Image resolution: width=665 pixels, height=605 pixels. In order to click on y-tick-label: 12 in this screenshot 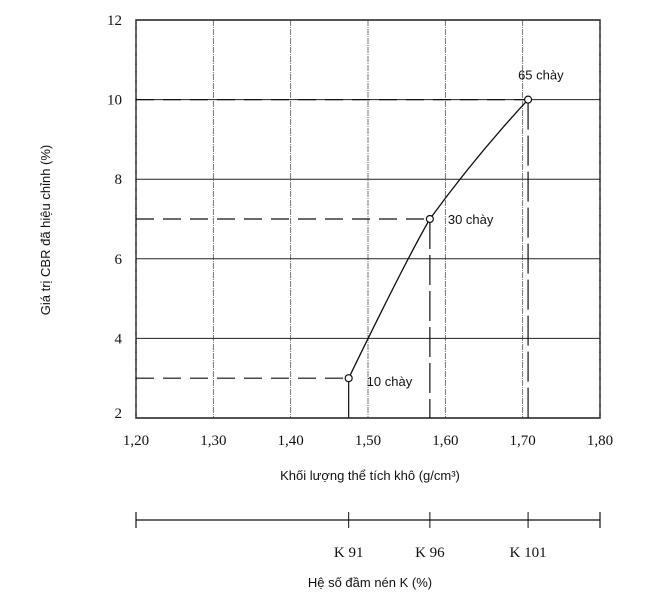, I will do `click(114, 21)`.